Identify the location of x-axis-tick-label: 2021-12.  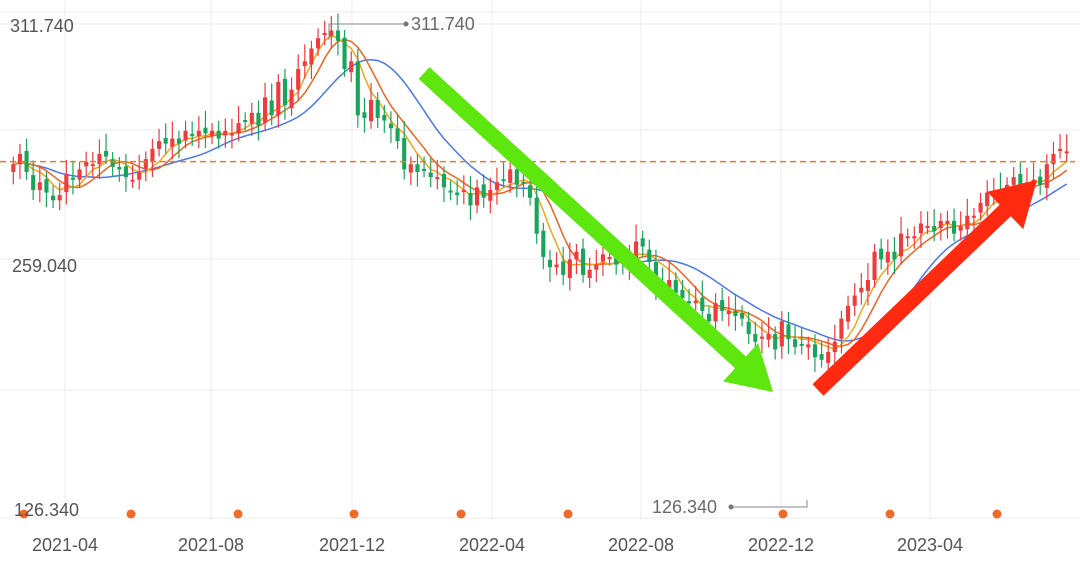
(352, 545).